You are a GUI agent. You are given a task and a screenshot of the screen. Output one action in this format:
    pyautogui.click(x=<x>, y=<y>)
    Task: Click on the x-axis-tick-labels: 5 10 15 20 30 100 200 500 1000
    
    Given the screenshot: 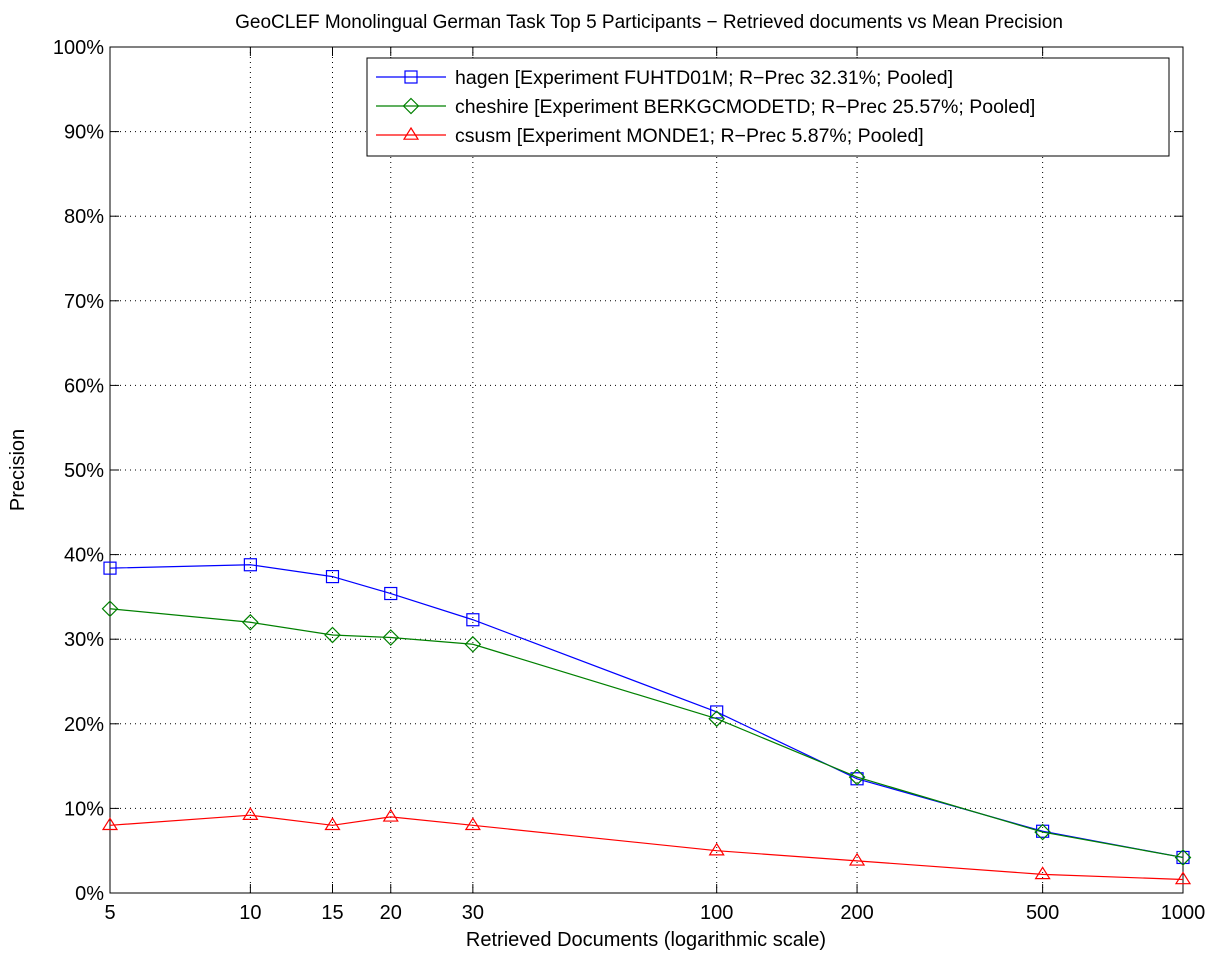 What is the action you would take?
    pyautogui.click(x=654, y=913)
    